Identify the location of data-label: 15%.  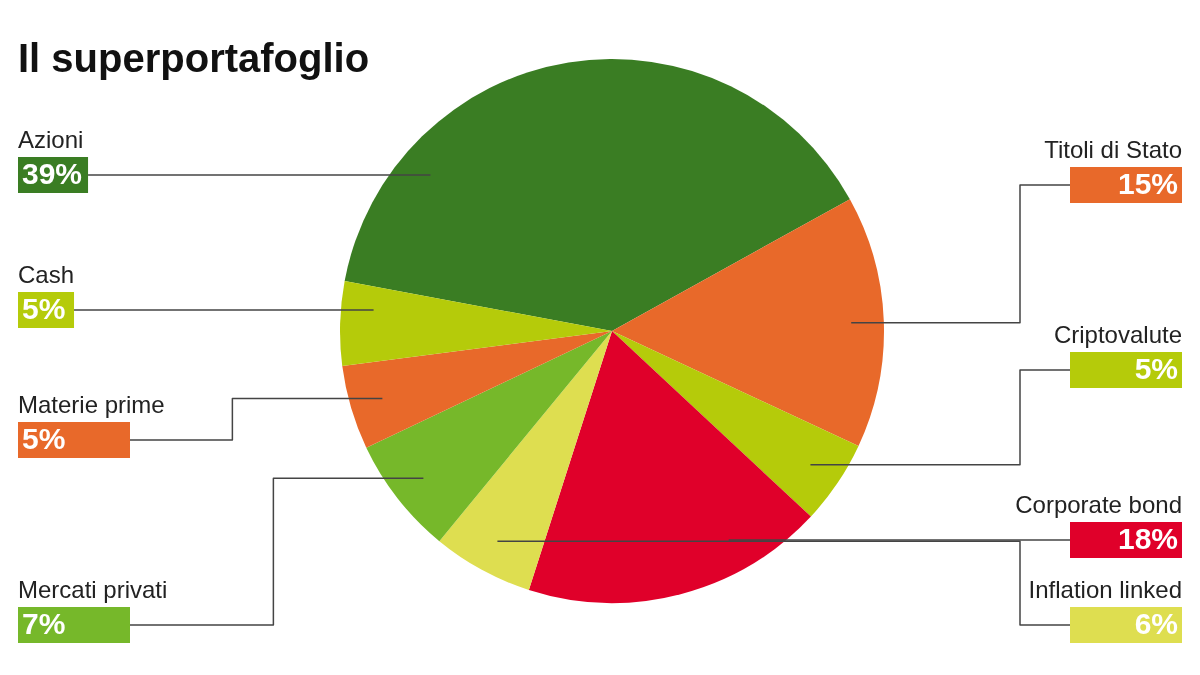
(1147, 184).